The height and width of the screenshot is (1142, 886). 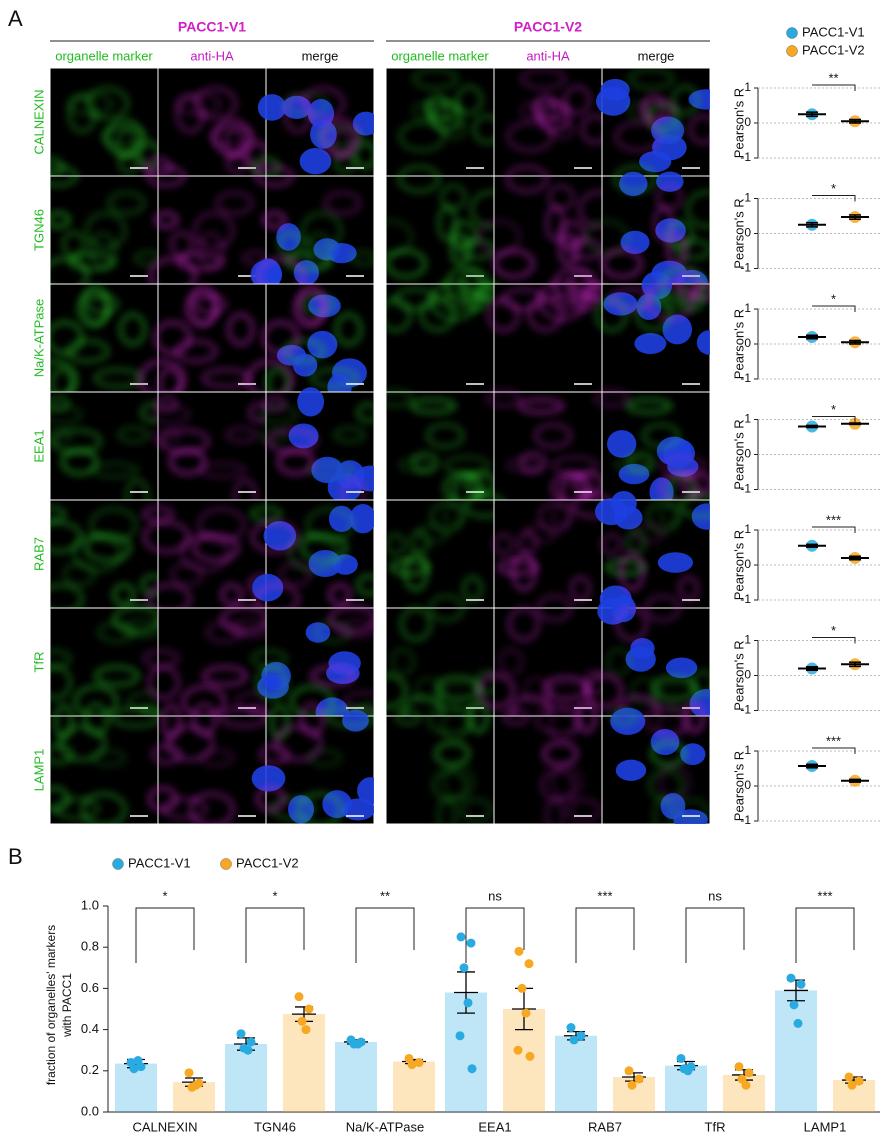 What do you see at coordinates (67, 1005) in the screenshot?
I see `y-axis-label: with PACC1` at bounding box center [67, 1005].